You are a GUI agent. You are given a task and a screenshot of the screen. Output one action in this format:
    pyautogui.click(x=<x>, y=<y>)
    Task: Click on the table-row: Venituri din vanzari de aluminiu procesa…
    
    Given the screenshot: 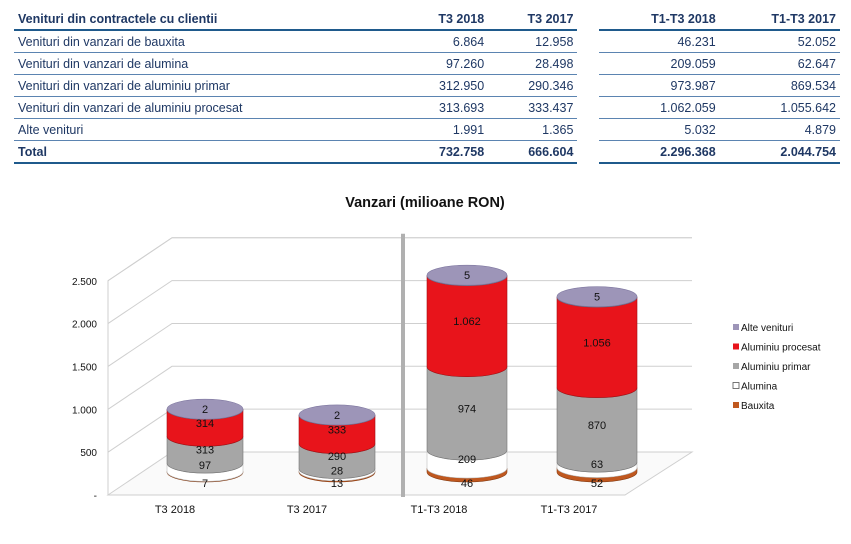 What is the action you would take?
    pyautogui.click(x=427, y=107)
    